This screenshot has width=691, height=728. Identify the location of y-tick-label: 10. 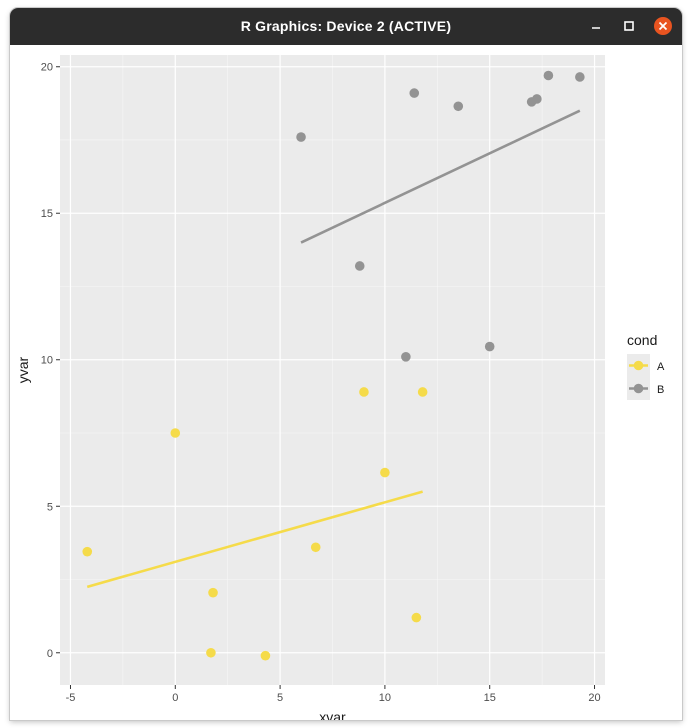
(47, 361).